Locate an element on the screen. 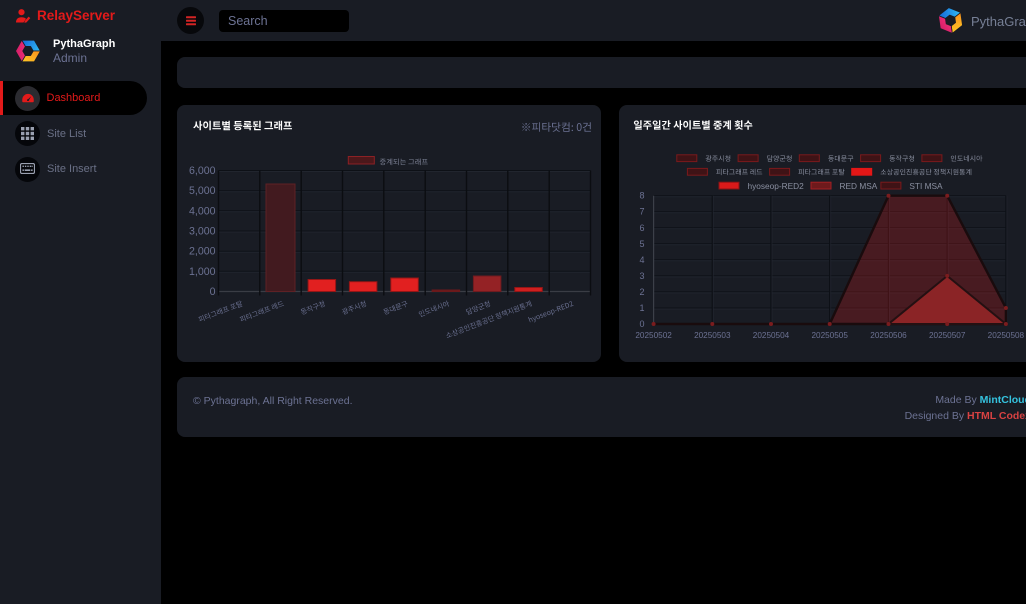 This screenshot has width=1026, height=604. svg-text: 6 is located at coordinates (641, 228).